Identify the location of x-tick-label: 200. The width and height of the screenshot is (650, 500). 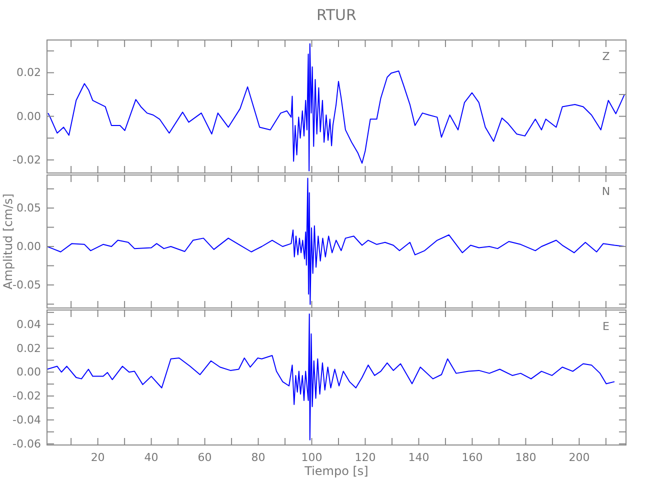
(579, 457).